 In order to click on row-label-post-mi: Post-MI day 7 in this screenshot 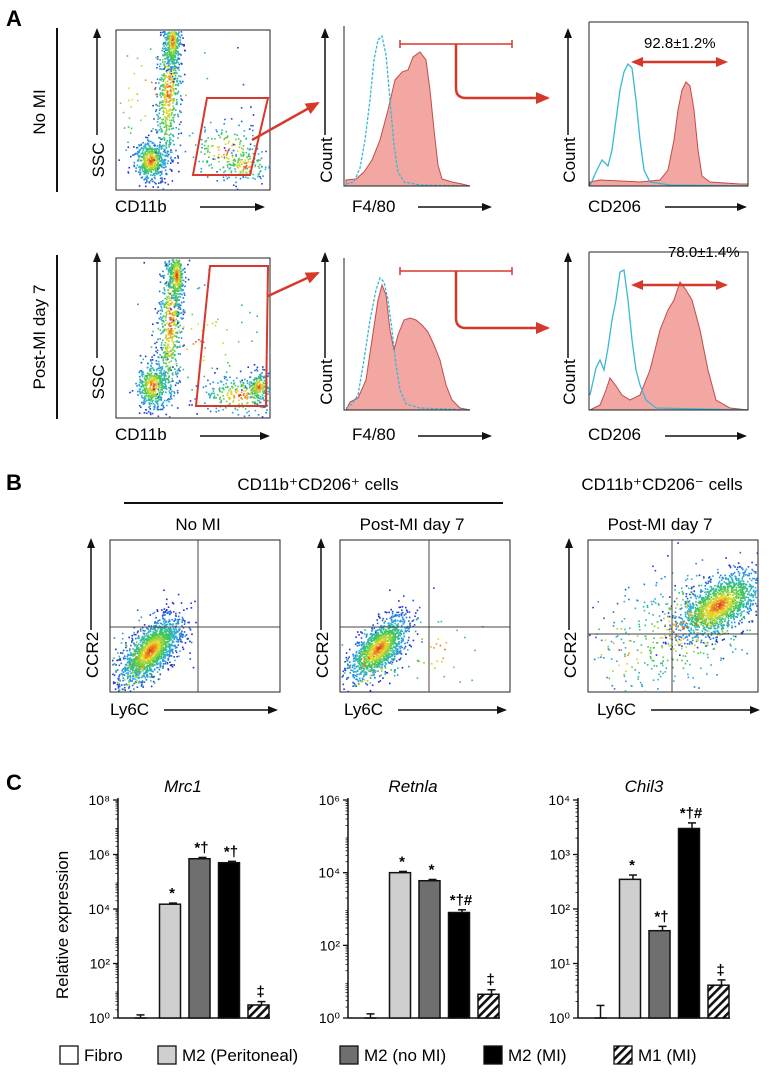, I will do `click(39, 337)`.